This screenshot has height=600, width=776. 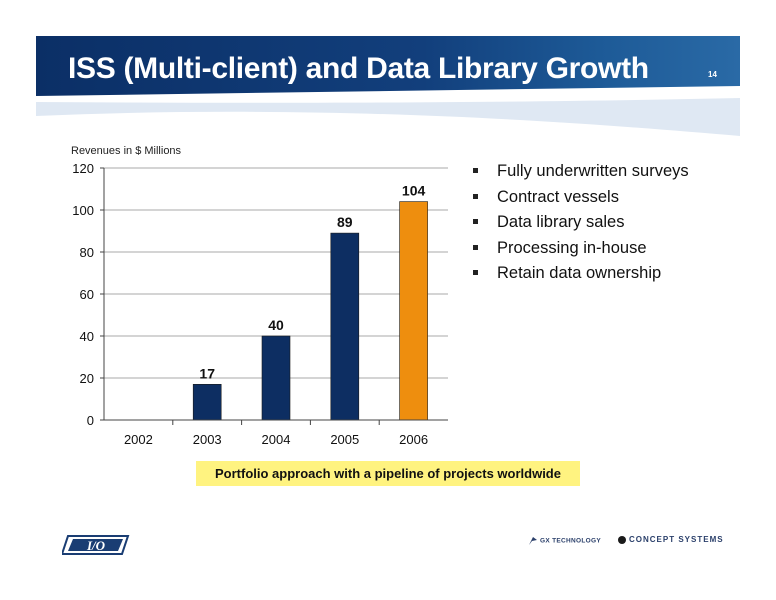 What do you see at coordinates (388, 111) in the screenshot?
I see `header-swoosh` at bounding box center [388, 111].